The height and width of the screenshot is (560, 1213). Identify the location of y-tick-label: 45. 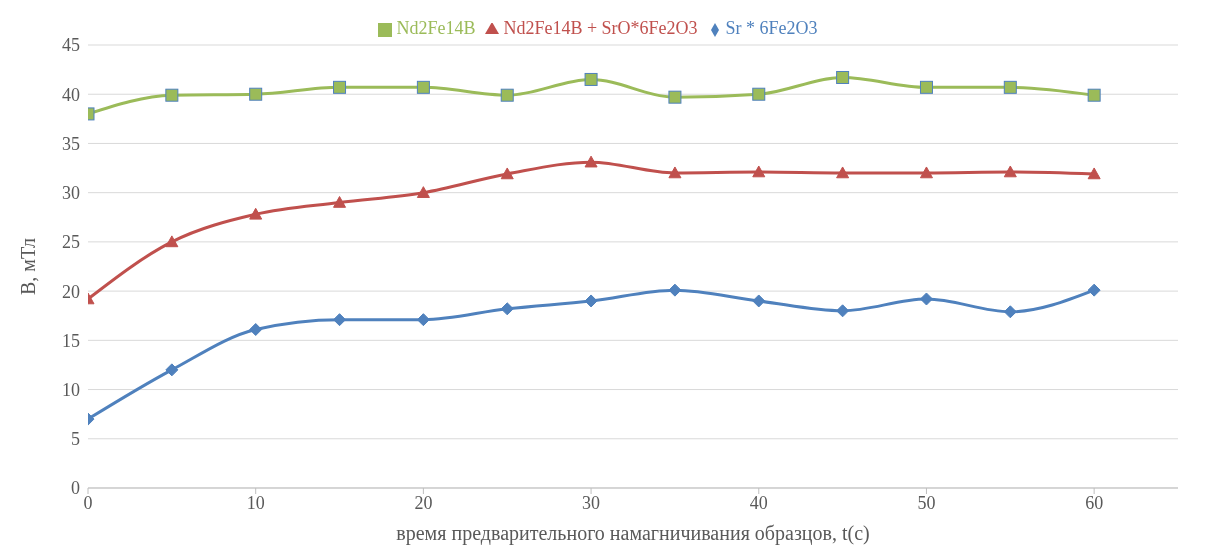
(71, 45).